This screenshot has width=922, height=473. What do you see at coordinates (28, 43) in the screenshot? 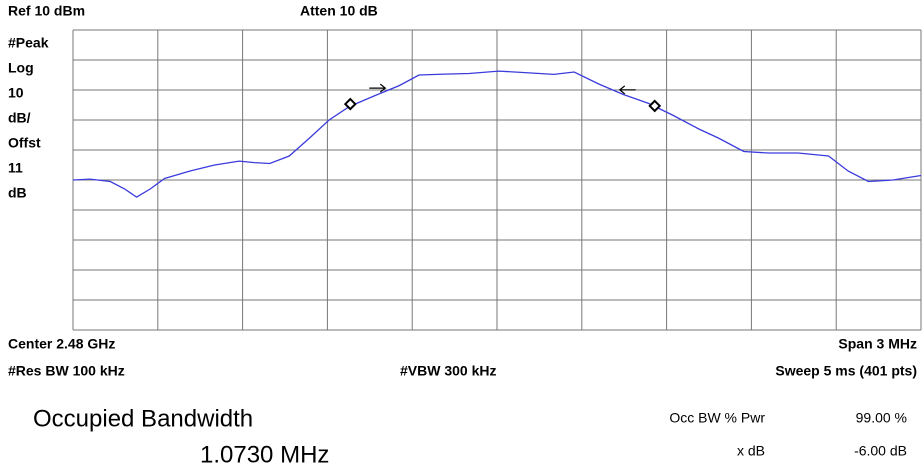
I see `left-label: #Peak` at bounding box center [28, 43].